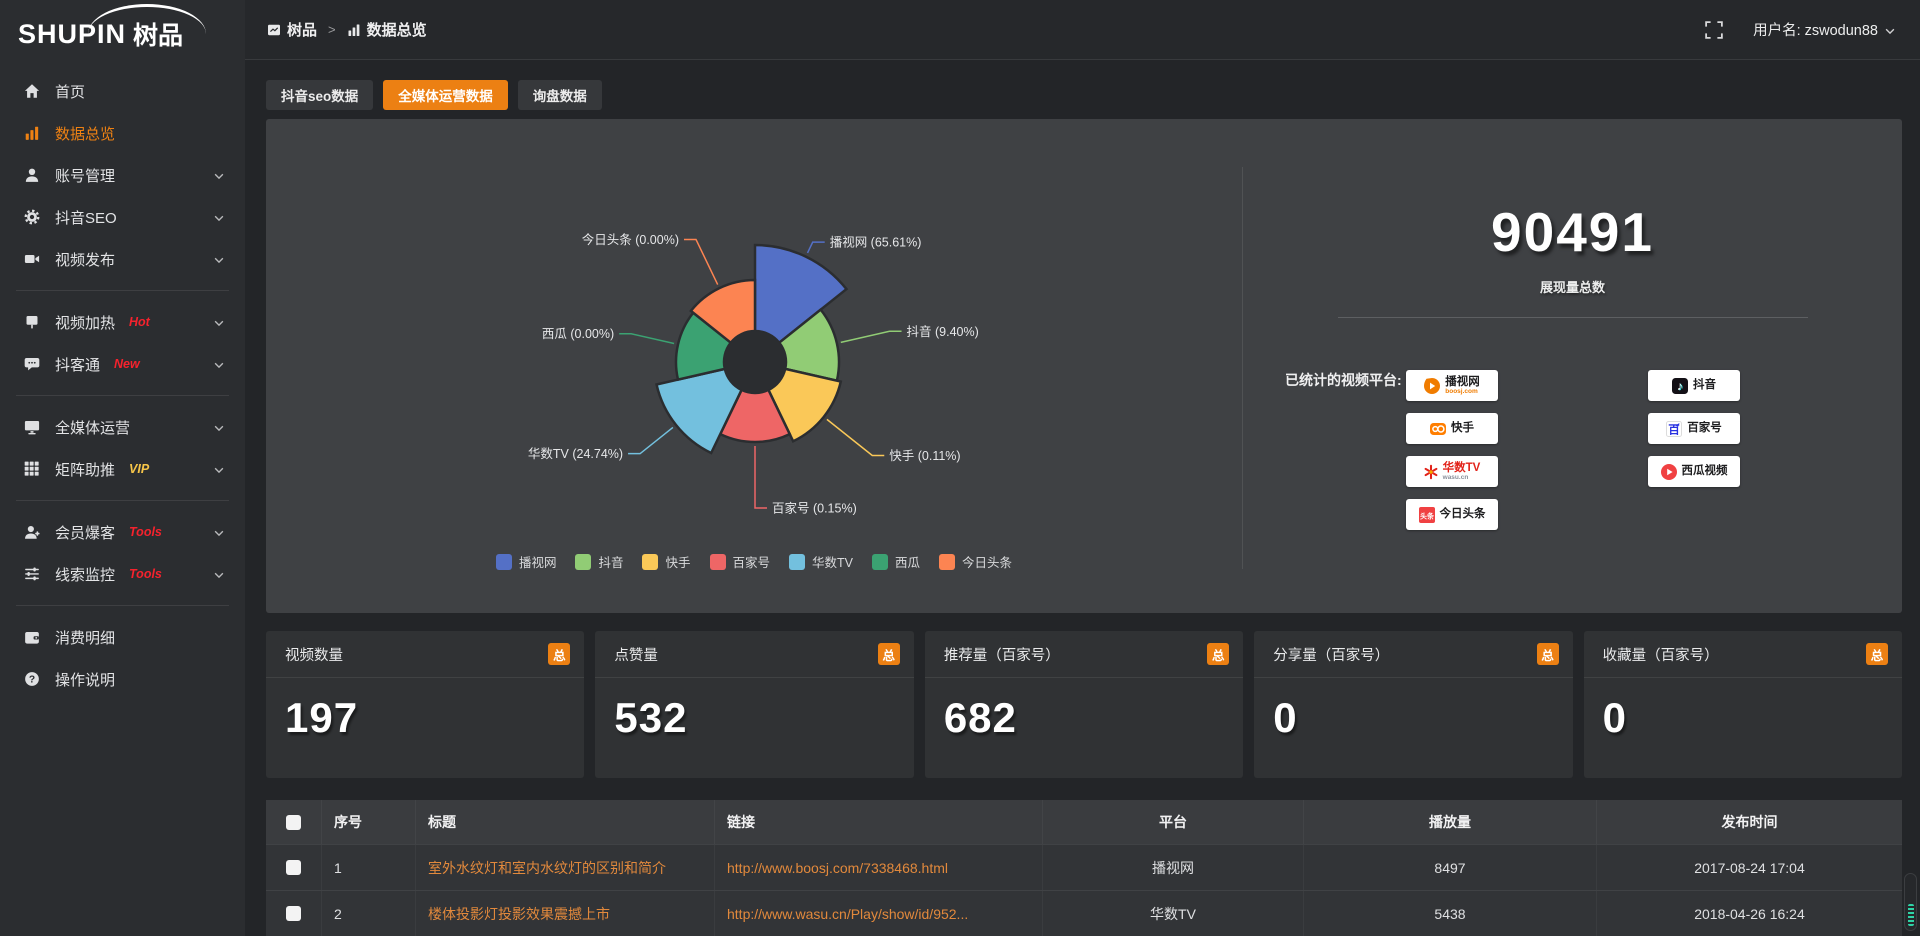 This screenshot has width=1920, height=936. What do you see at coordinates (1285, 717) in the screenshot?
I see `stat-card-value: 0` at bounding box center [1285, 717].